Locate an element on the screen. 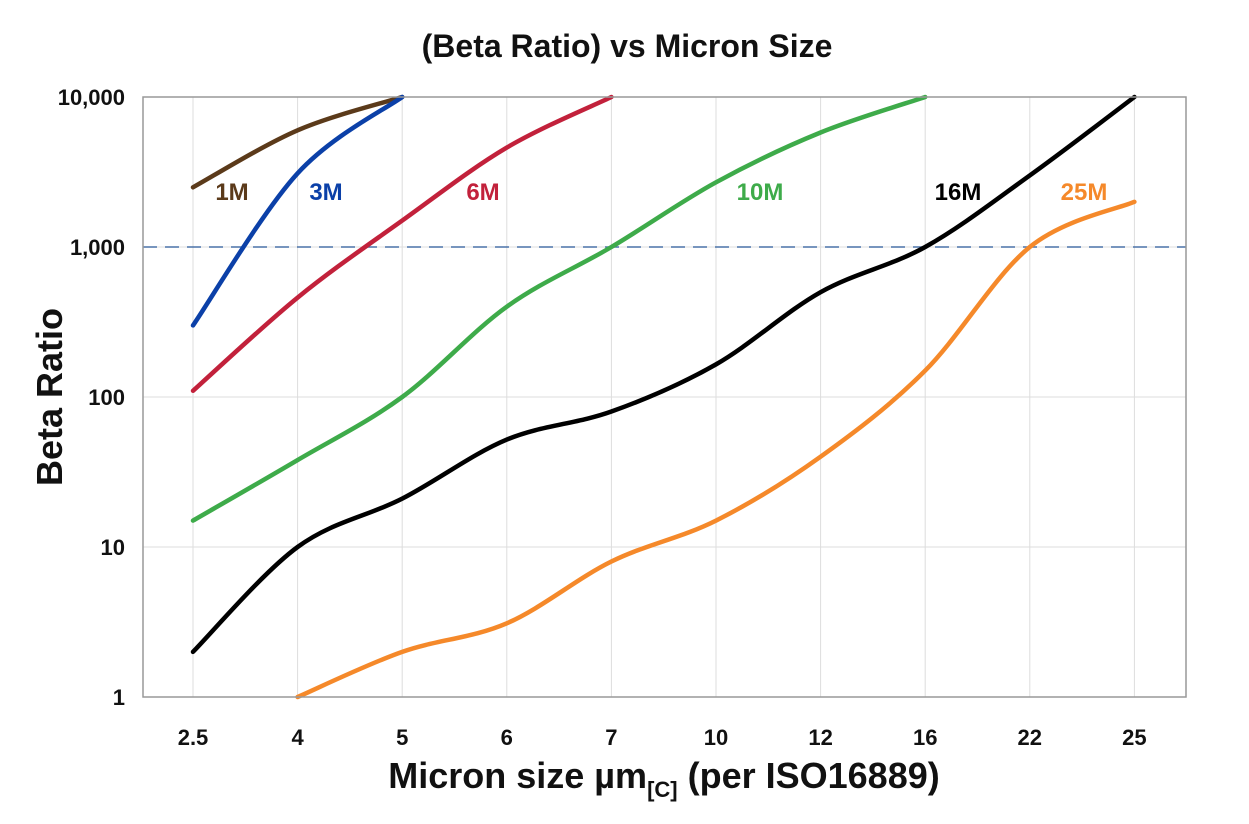 This screenshot has height=824, width=1249. y-tick-label: 1,000 is located at coordinates (97, 247).